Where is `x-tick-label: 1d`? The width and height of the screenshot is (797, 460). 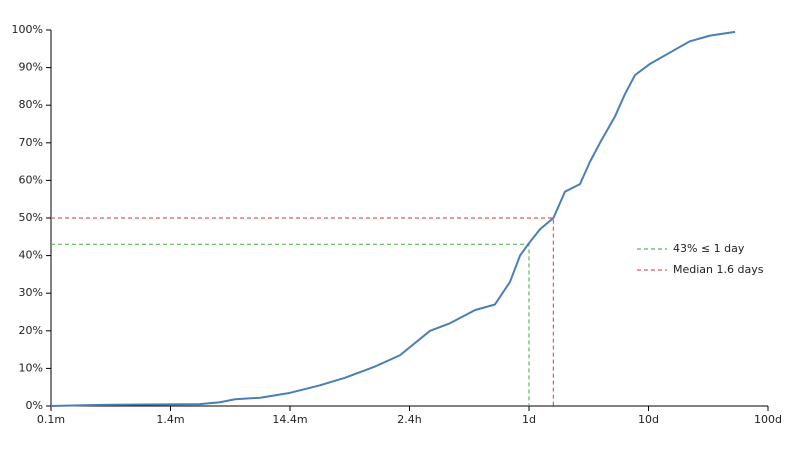
x-tick-label: 1d is located at coordinates (529, 419).